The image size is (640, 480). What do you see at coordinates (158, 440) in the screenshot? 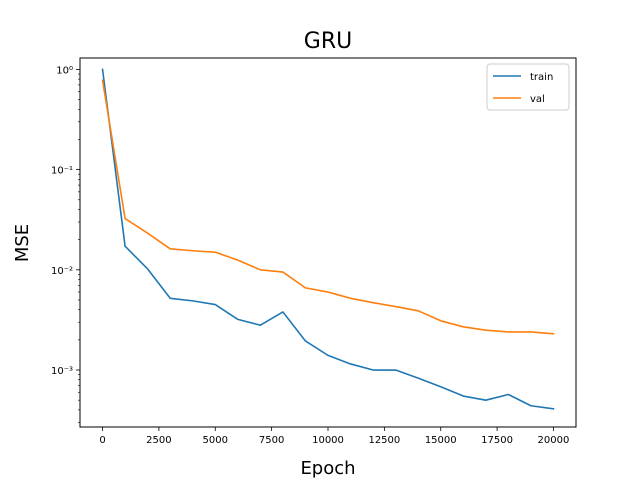
I see `x-tick-label: 2500` at bounding box center [158, 440].